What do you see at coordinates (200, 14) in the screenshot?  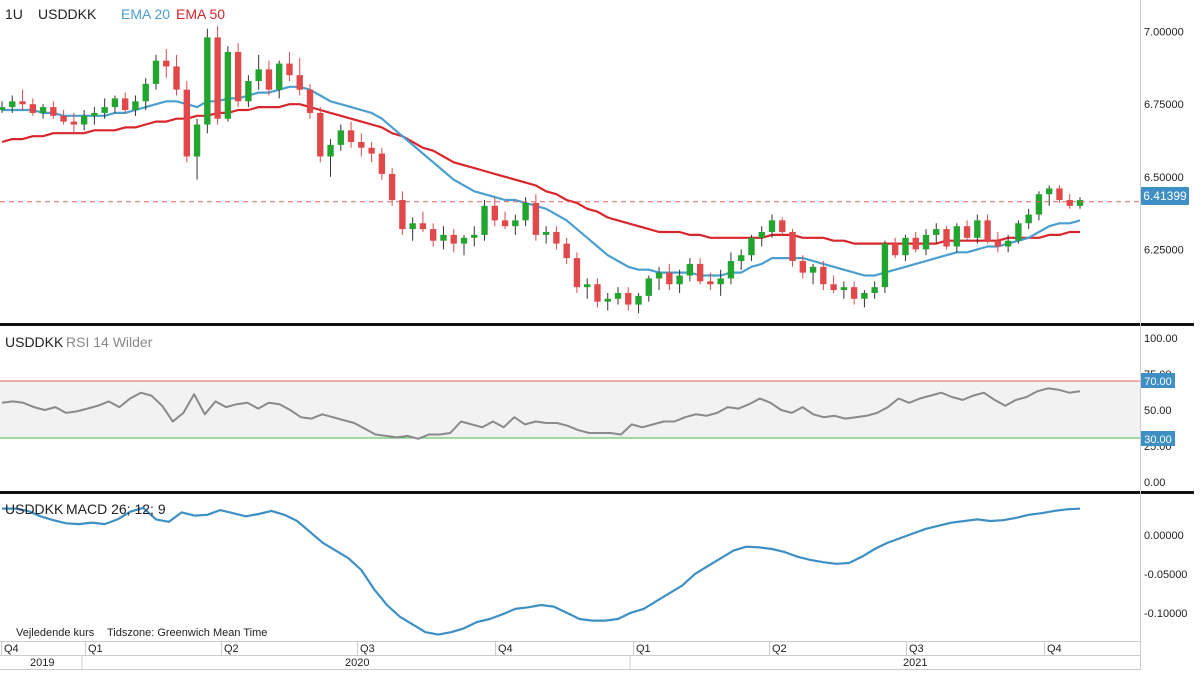 I see `ema50-legend: EMA 50` at bounding box center [200, 14].